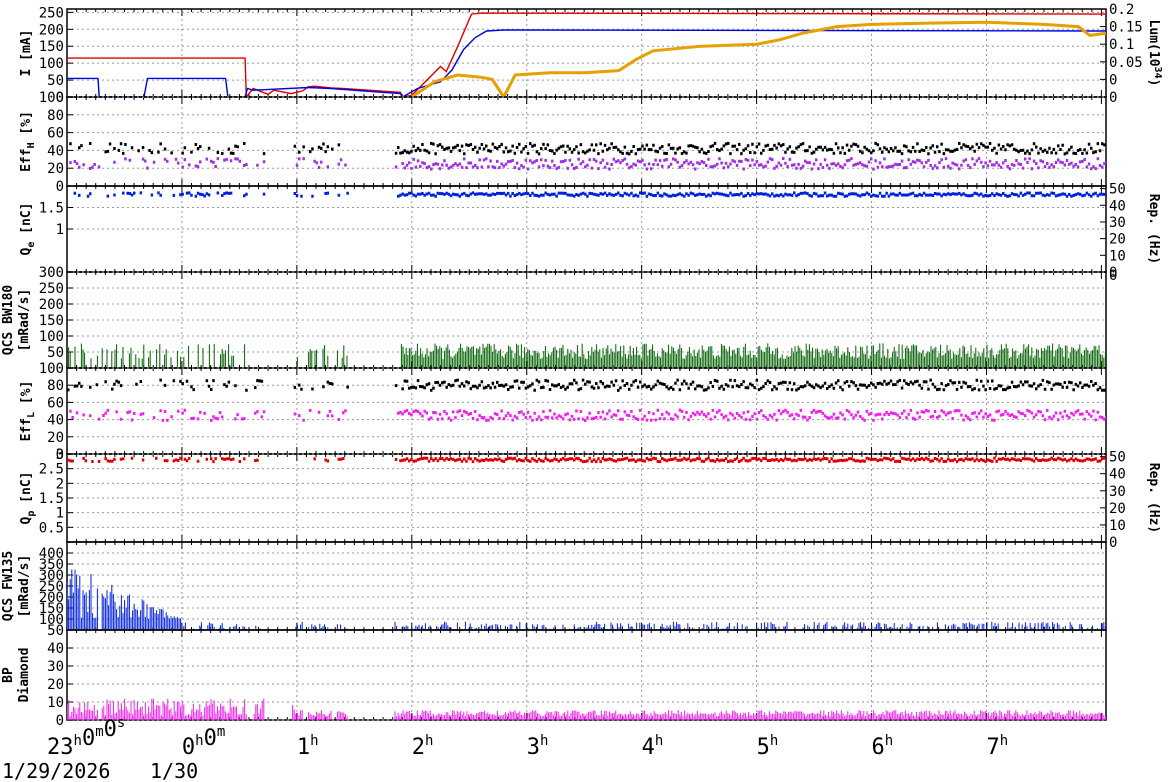 The image size is (1172, 782). Describe the element at coordinates (26, 252) in the screenshot. I see `y-axis-title-main: Q` at that location.